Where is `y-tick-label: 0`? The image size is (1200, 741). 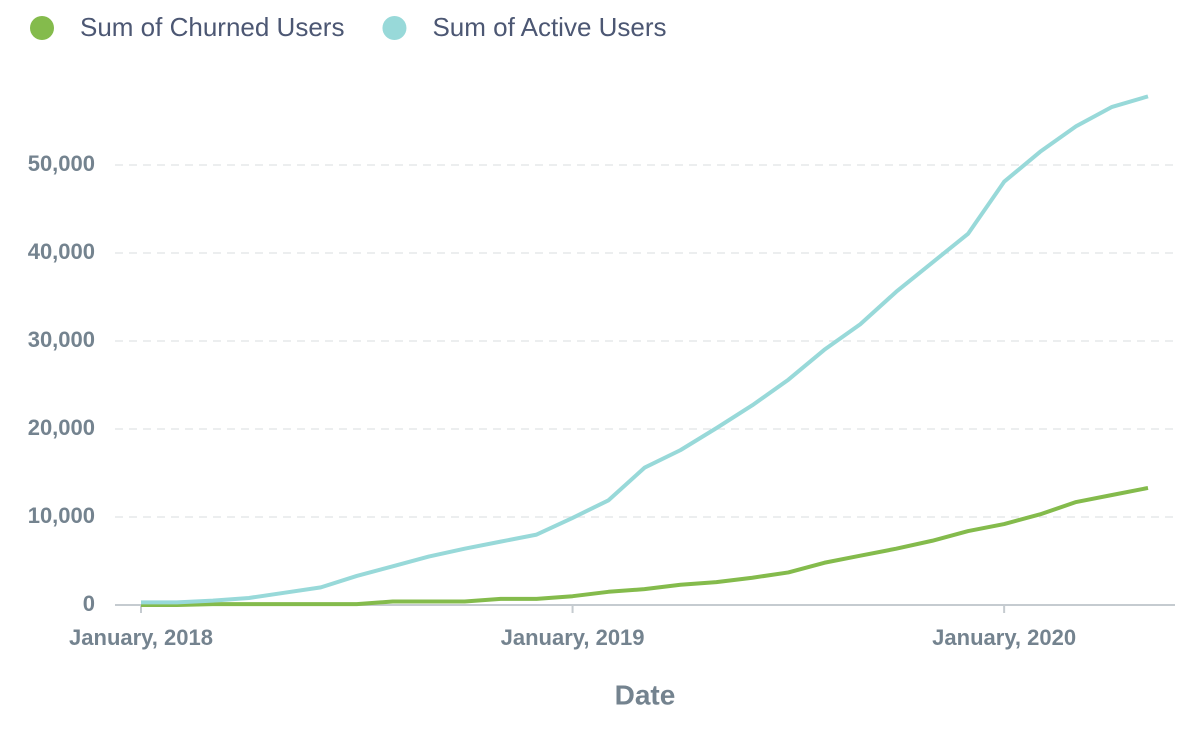 y-tick-label: 0 is located at coordinates (89, 603).